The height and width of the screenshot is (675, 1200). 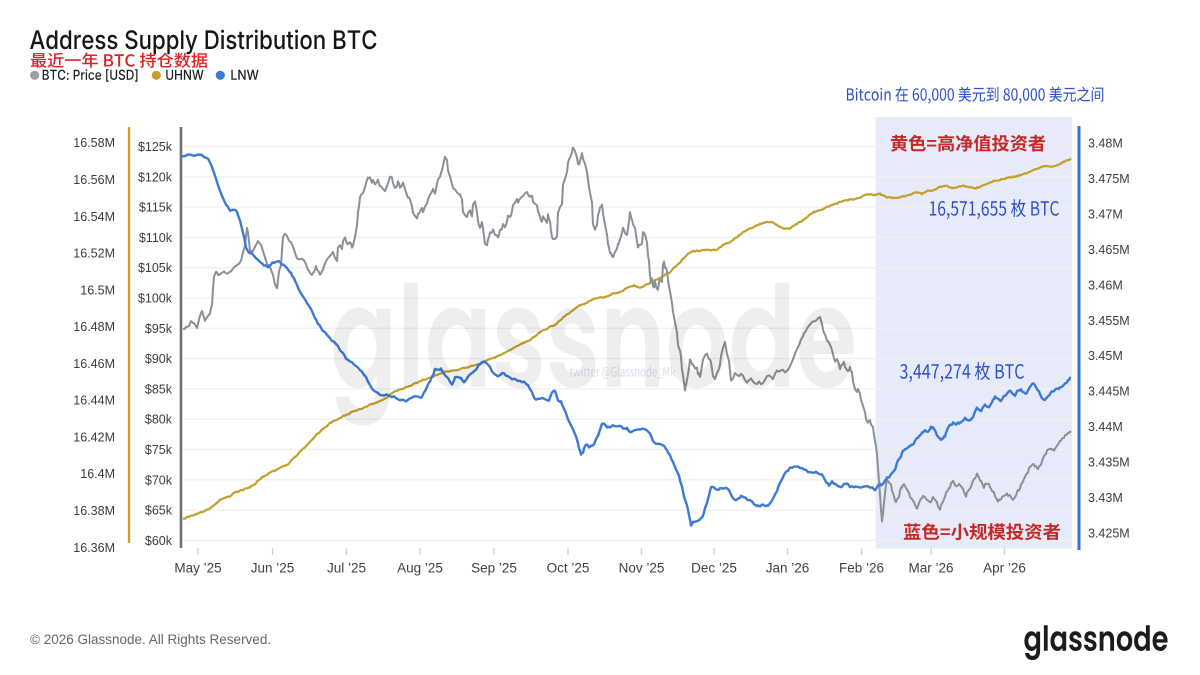 What do you see at coordinates (94, 401) in the screenshot?
I see `svg-text: 16.44M` at bounding box center [94, 401].